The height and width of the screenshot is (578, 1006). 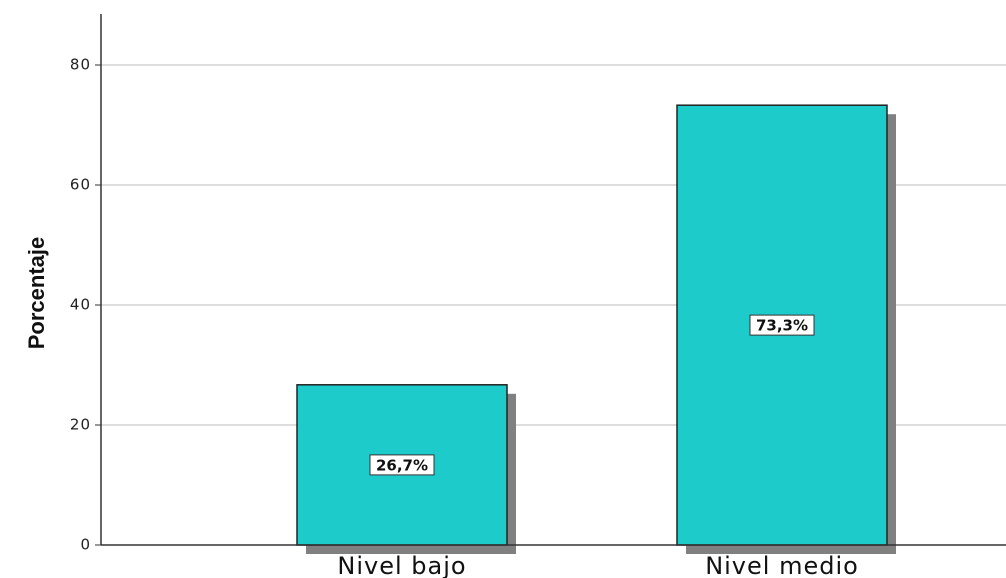 I want to click on y-tick-label: 20, so click(x=80, y=425).